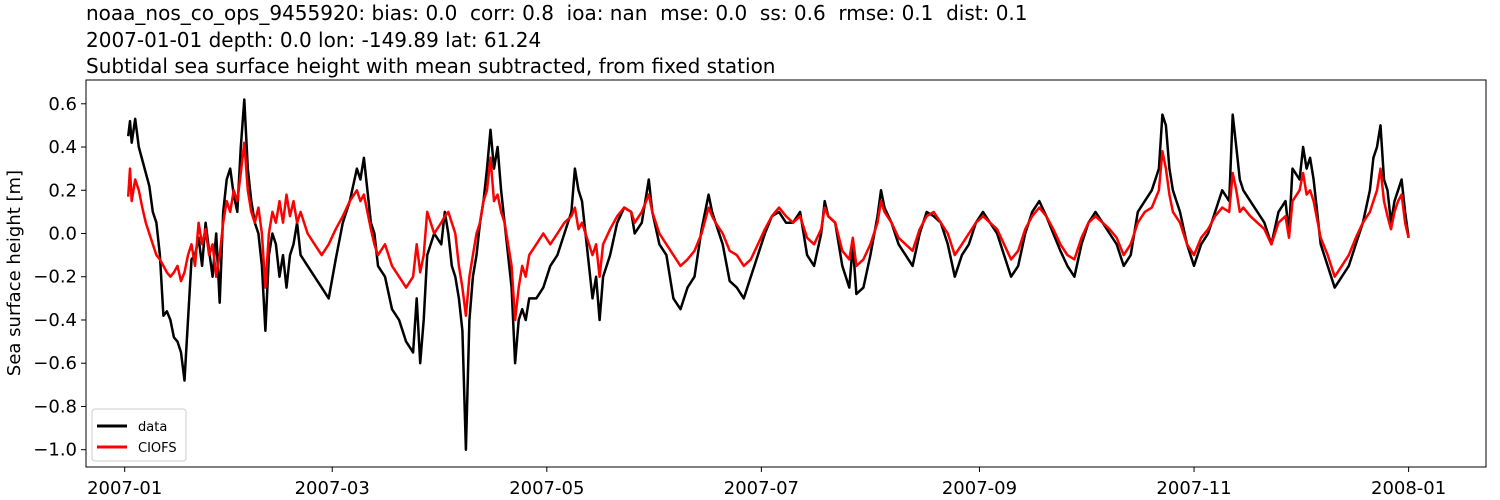 Image resolution: width=1500 pixels, height=500 pixels. Describe the element at coordinates (55, 406) in the screenshot. I see `y-tick-label: −0.8` at that location.